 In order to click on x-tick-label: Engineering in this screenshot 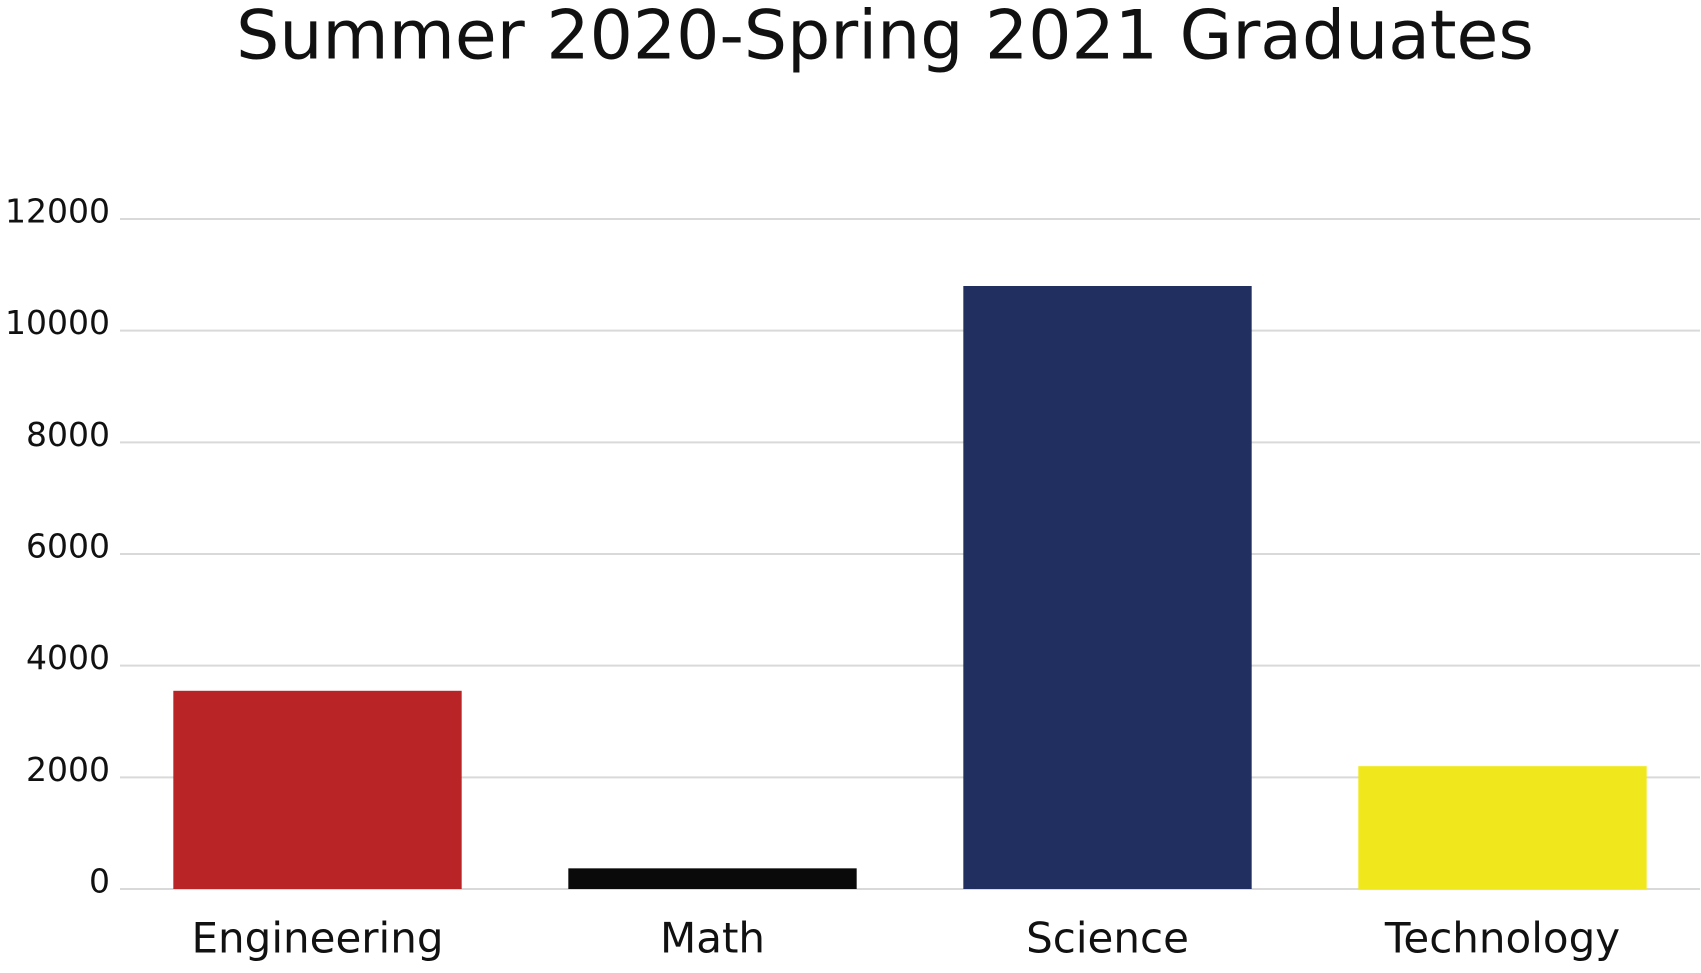, I will do `click(318, 938)`.